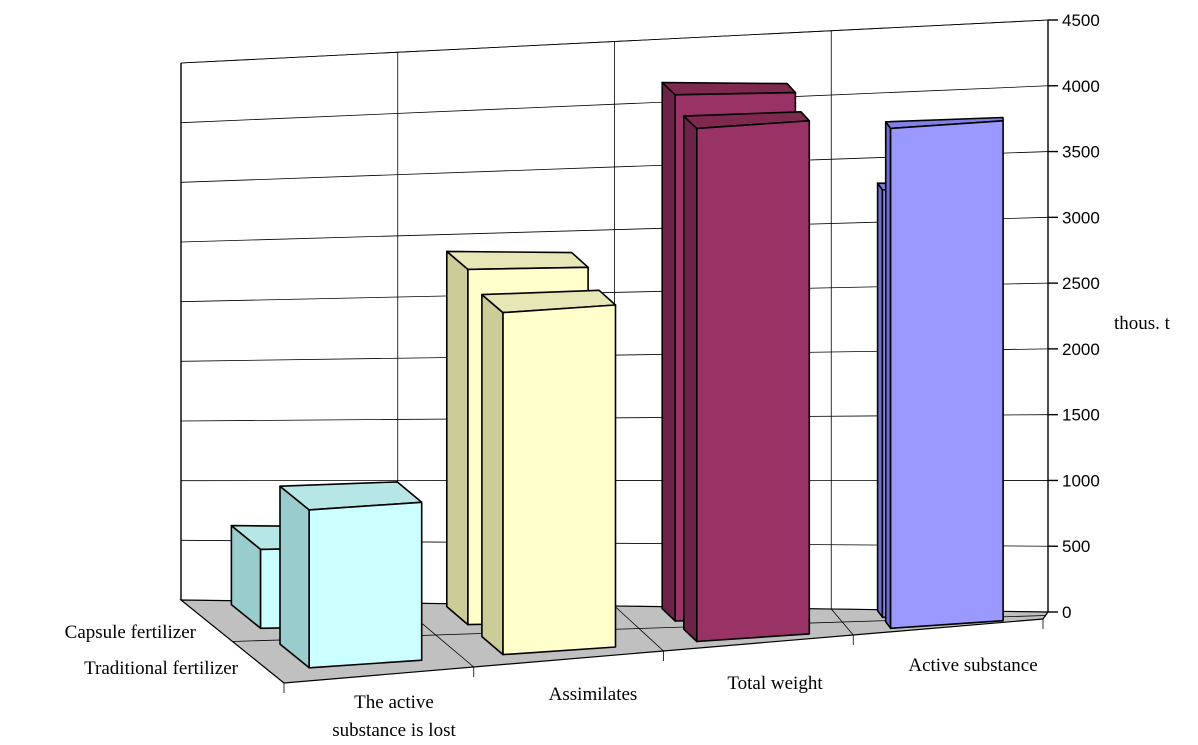 This screenshot has height=745, width=1198. What do you see at coordinates (1142, 323) in the screenshot?
I see `y-axis-label: thous. t` at bounding box center [1142, 323].